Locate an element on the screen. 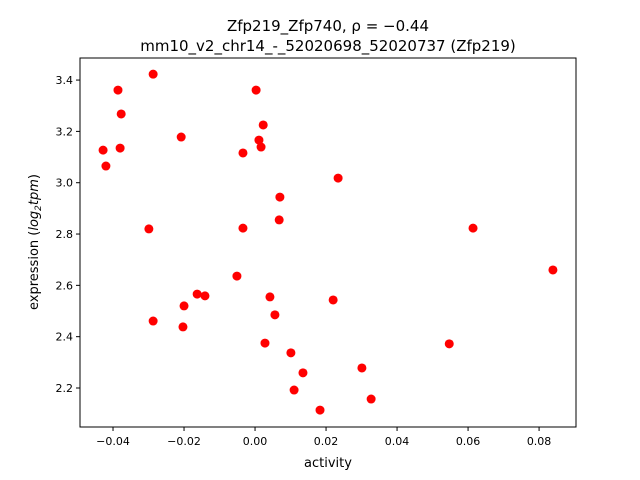  x-tick-label: 0.00 is located at coordinates (255, 441).